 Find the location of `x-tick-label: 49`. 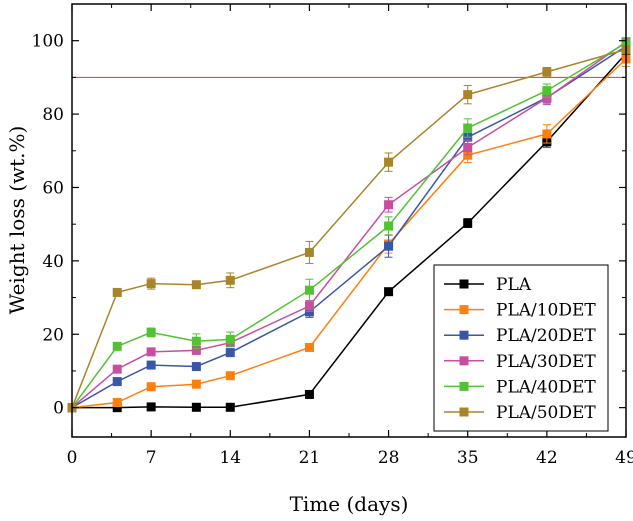

x-tick-label: 49 is located at coordinates (624, 458).